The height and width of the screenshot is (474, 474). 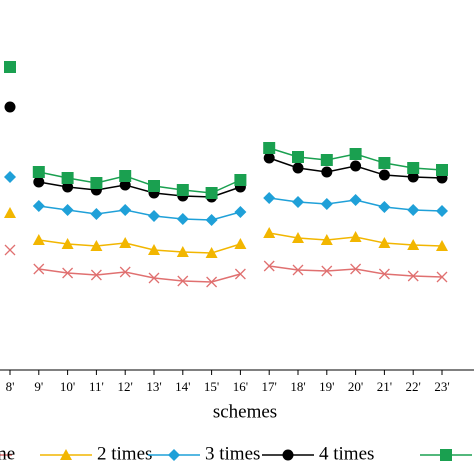 I want to click on x-tick-label: 8', so click(x=10, y=386).